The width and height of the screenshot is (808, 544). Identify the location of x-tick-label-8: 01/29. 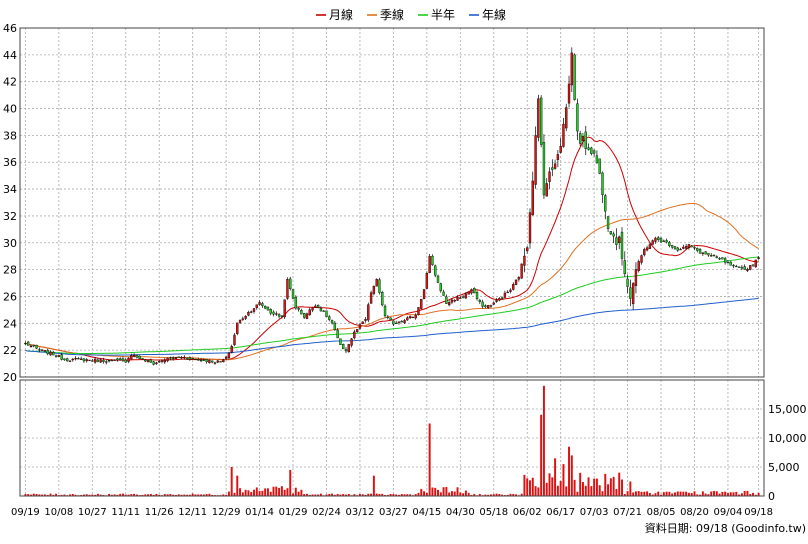
(293, 512).